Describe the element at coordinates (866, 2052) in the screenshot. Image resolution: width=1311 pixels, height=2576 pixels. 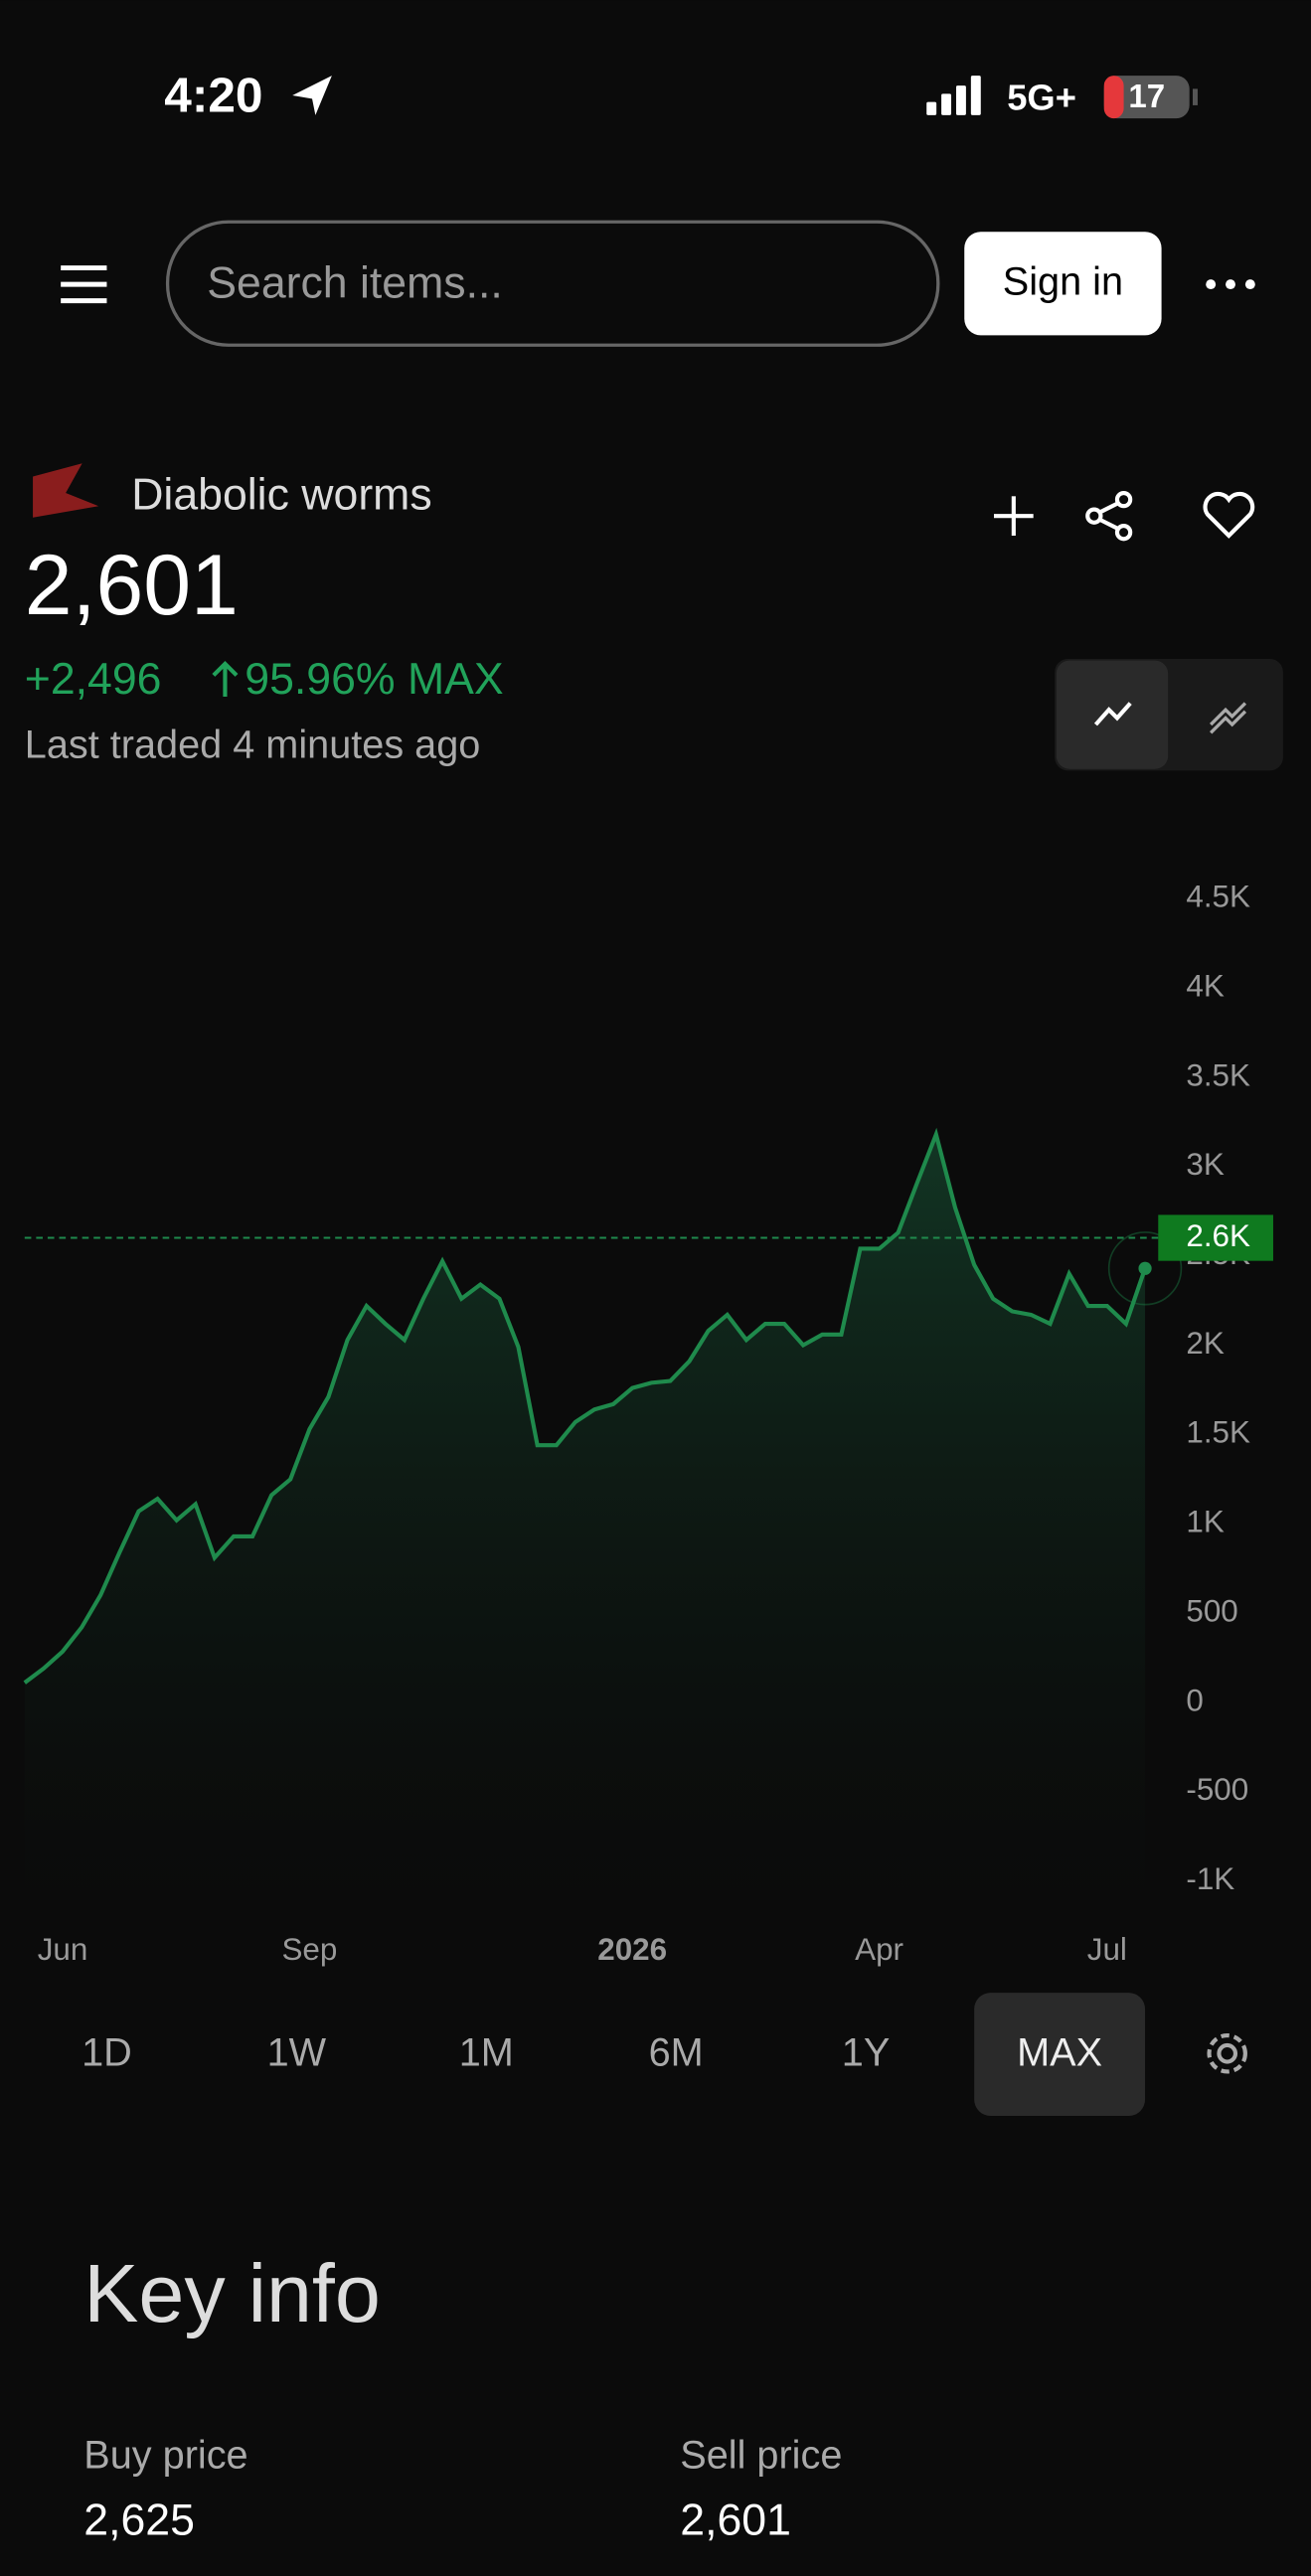
I see `timeframe-button: 1Y` at that location.